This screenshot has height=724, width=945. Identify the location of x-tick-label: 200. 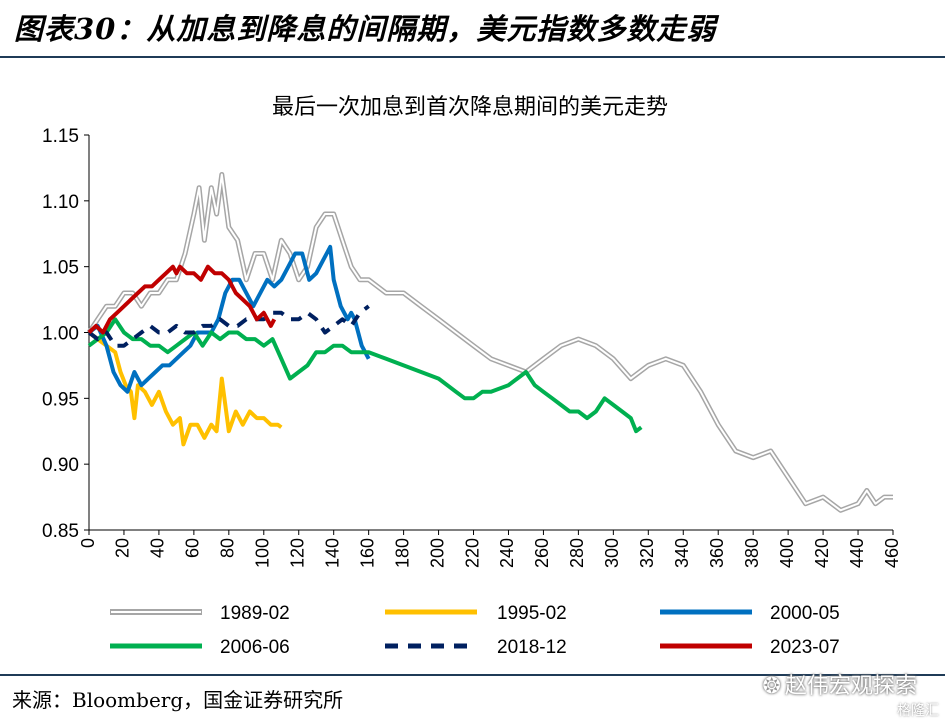
(437, 553).